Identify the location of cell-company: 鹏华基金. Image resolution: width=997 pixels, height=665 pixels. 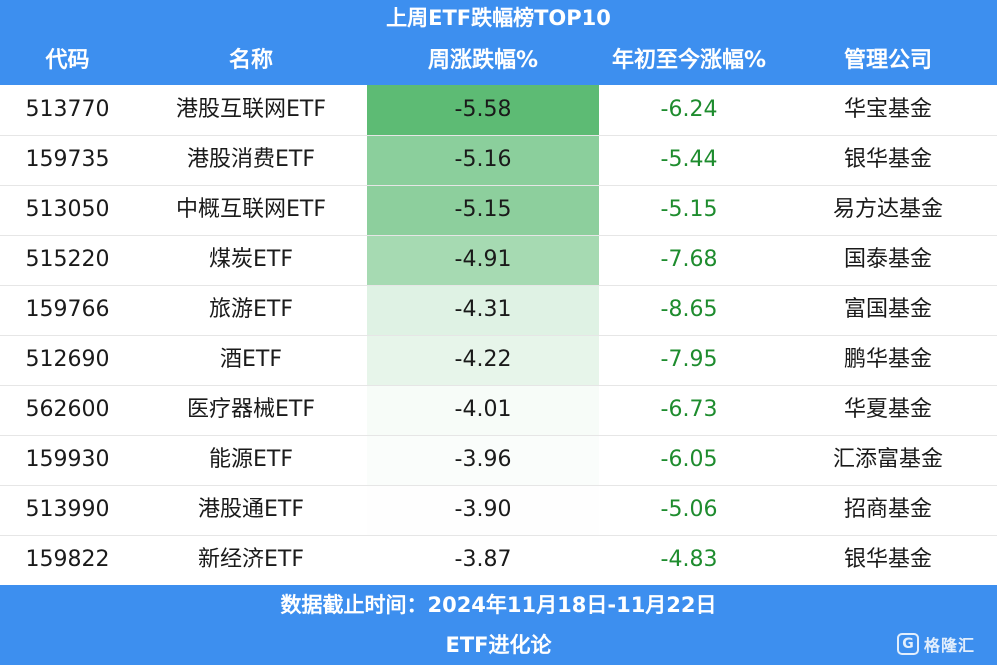
(887, 359).